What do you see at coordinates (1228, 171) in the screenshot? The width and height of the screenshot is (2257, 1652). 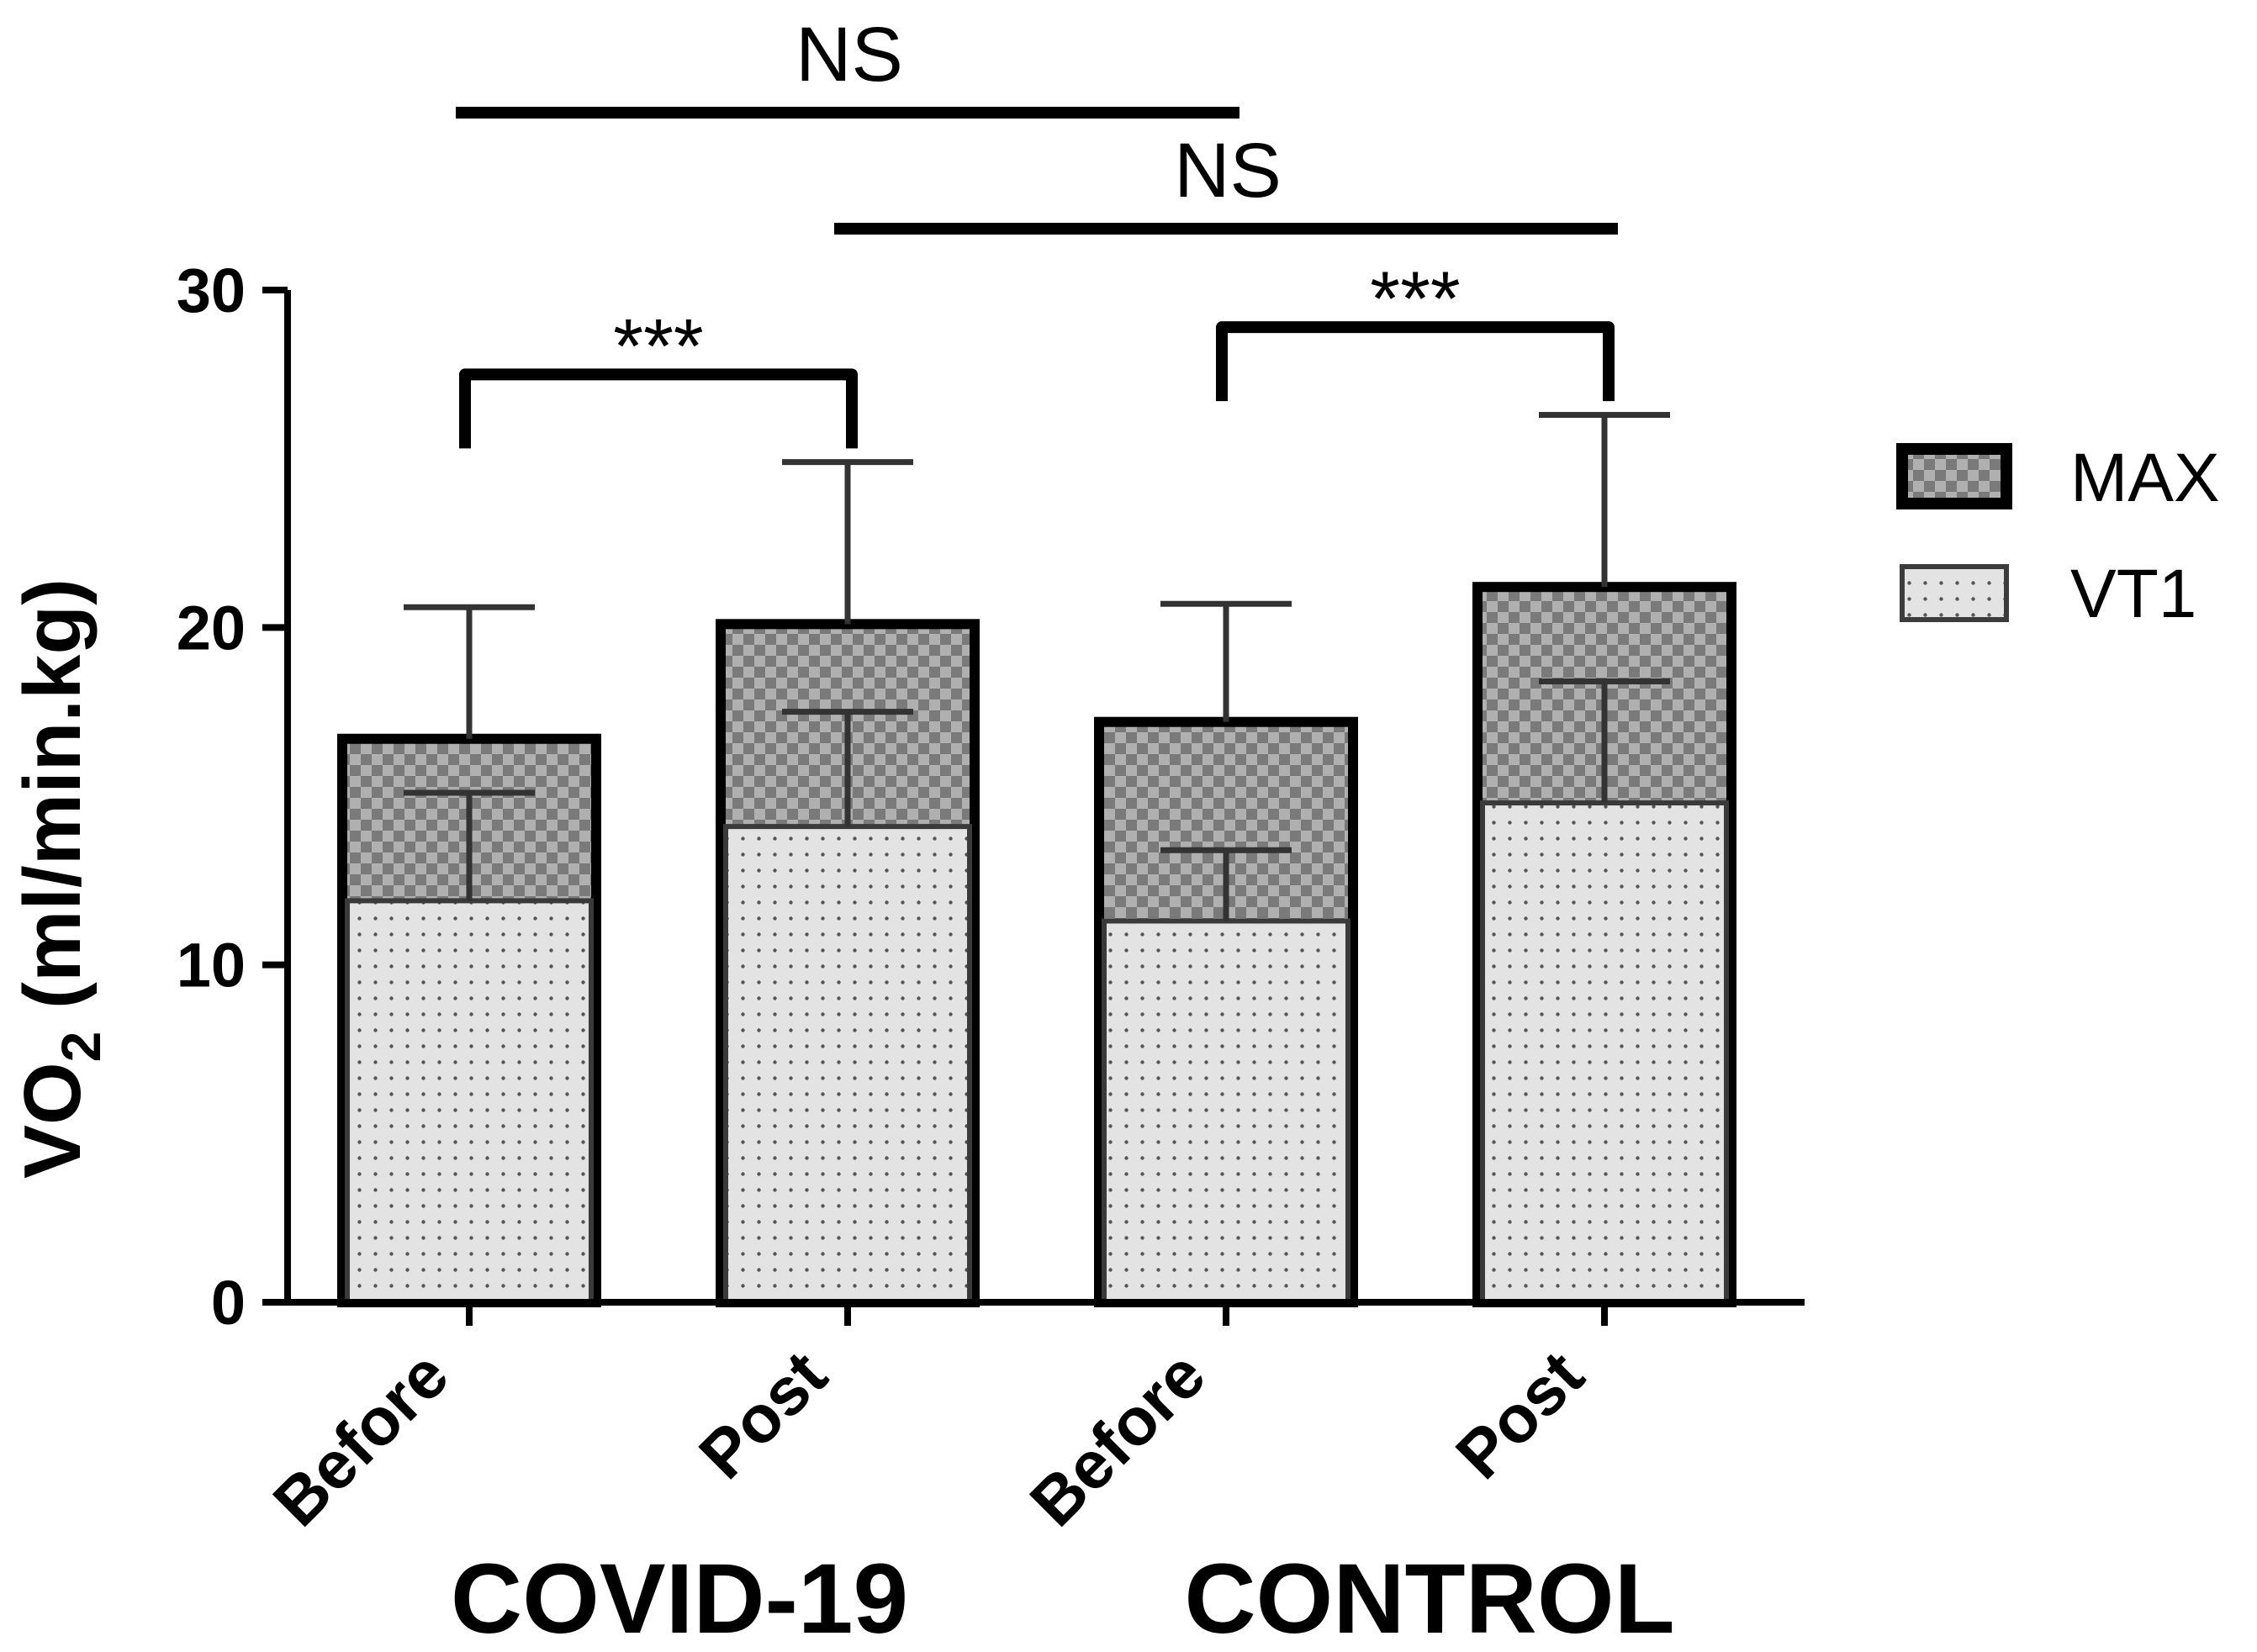 I see `significance-line-label-1: NS` at bounding box center [1228, 171].